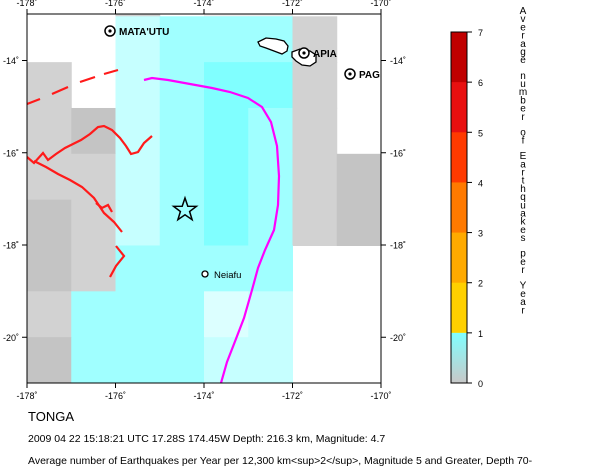  I want to click on x-tick-label-bottom: -178˚, so click(26, 396).